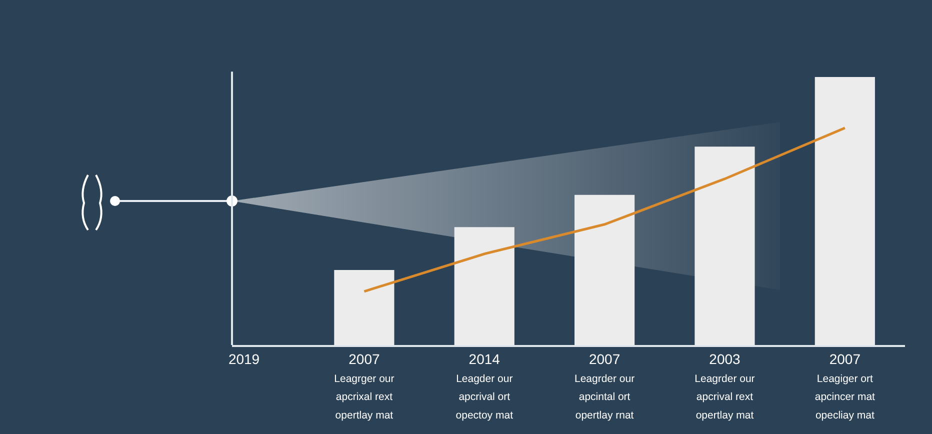  Describe the element at coordinates (725, 386) in the screenshot. I see `x-tick-label: 2003 Leagrder our apcrival rext opertlay mat` at that location.